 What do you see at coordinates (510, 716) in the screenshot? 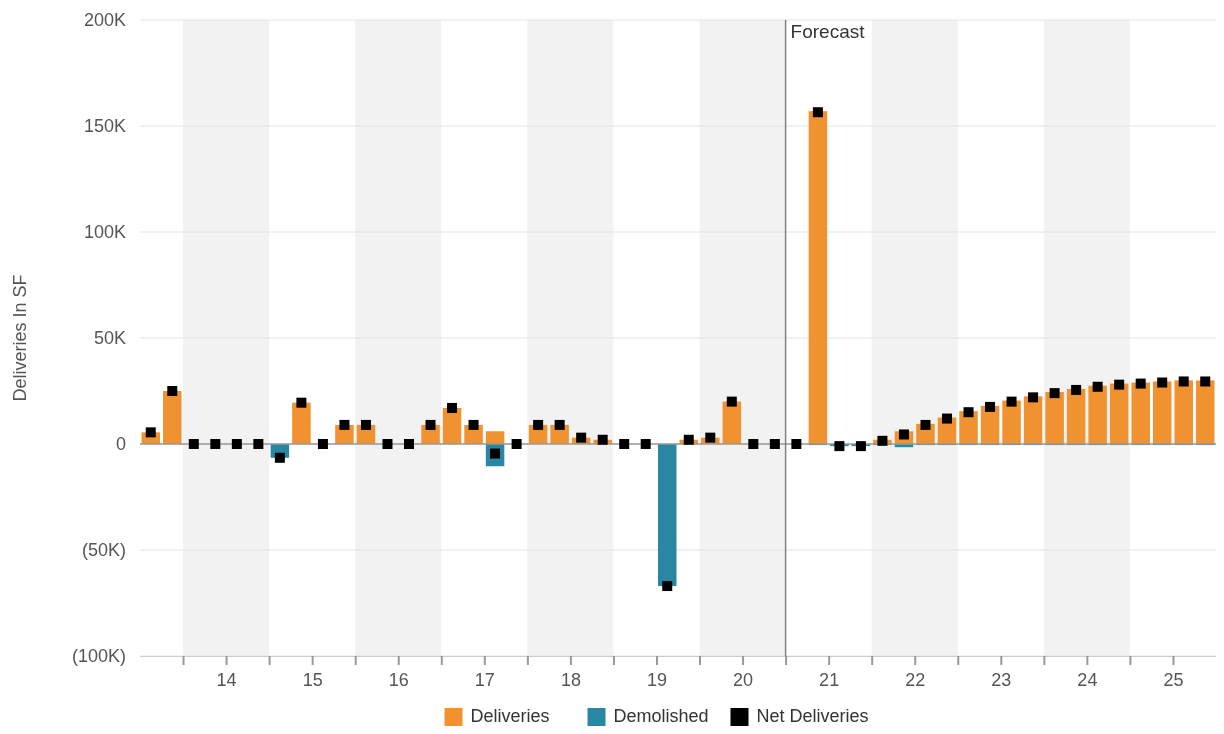
I see `legend-label: Deliveries` at bounding box center [510, 716].